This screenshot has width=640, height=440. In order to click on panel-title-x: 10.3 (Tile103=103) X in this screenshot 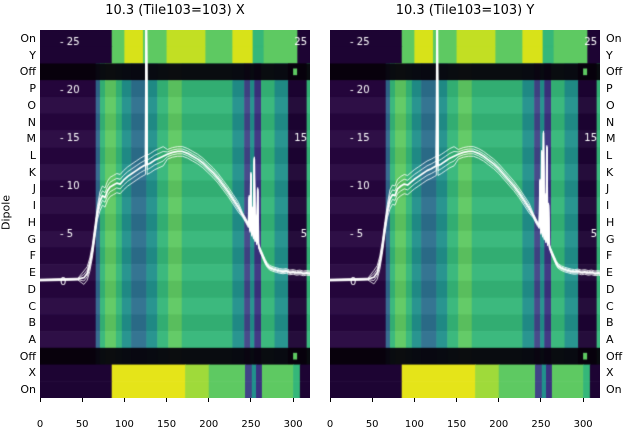, I will do `click(175, 10)`.